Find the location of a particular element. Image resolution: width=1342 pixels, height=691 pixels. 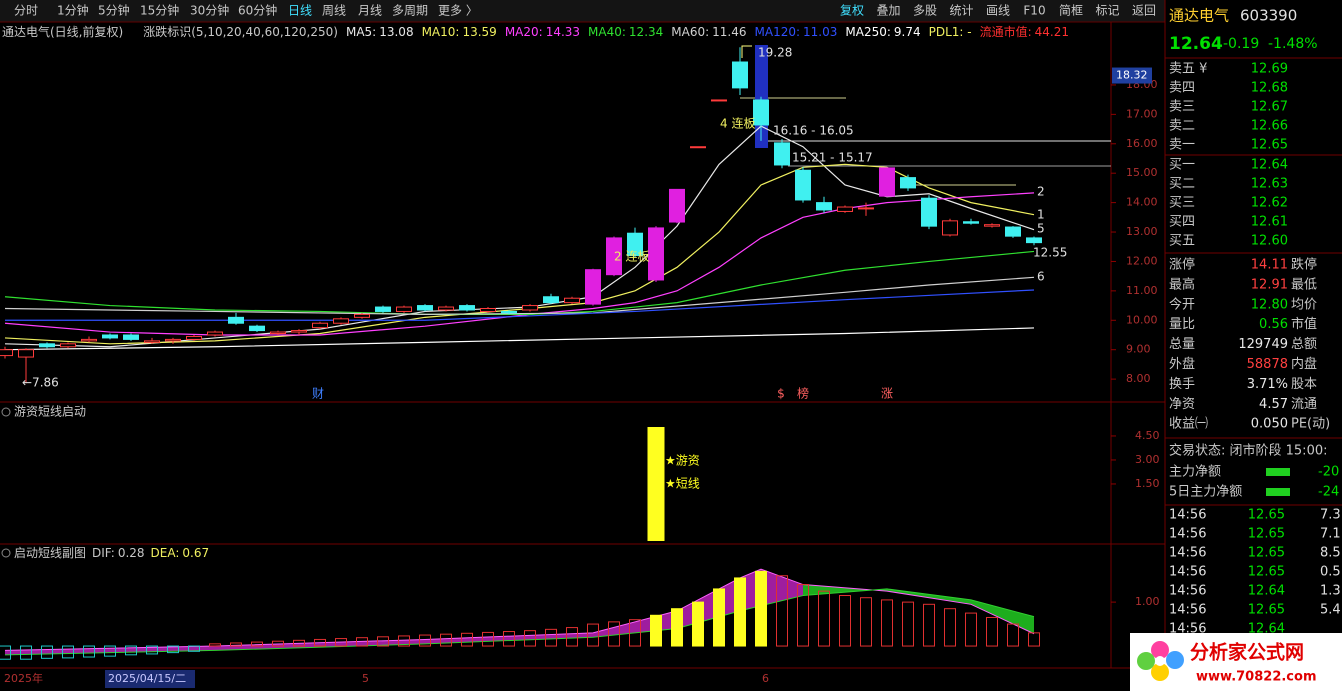

last-price: 12.64 is located at coordinates (1196, 44).